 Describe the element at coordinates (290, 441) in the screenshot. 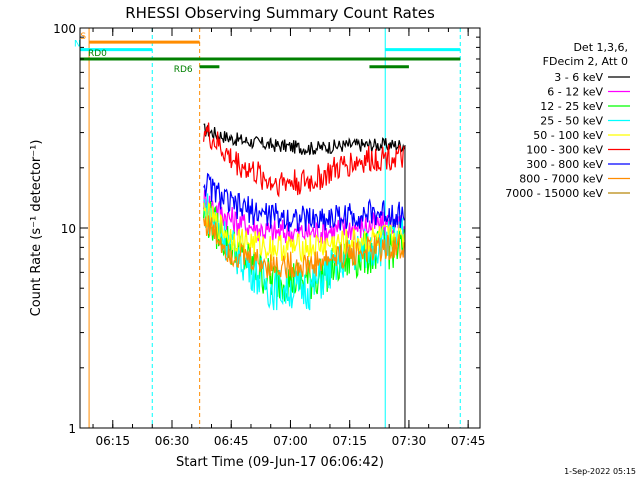

I see `x-tick-label: 07:00` at that location.